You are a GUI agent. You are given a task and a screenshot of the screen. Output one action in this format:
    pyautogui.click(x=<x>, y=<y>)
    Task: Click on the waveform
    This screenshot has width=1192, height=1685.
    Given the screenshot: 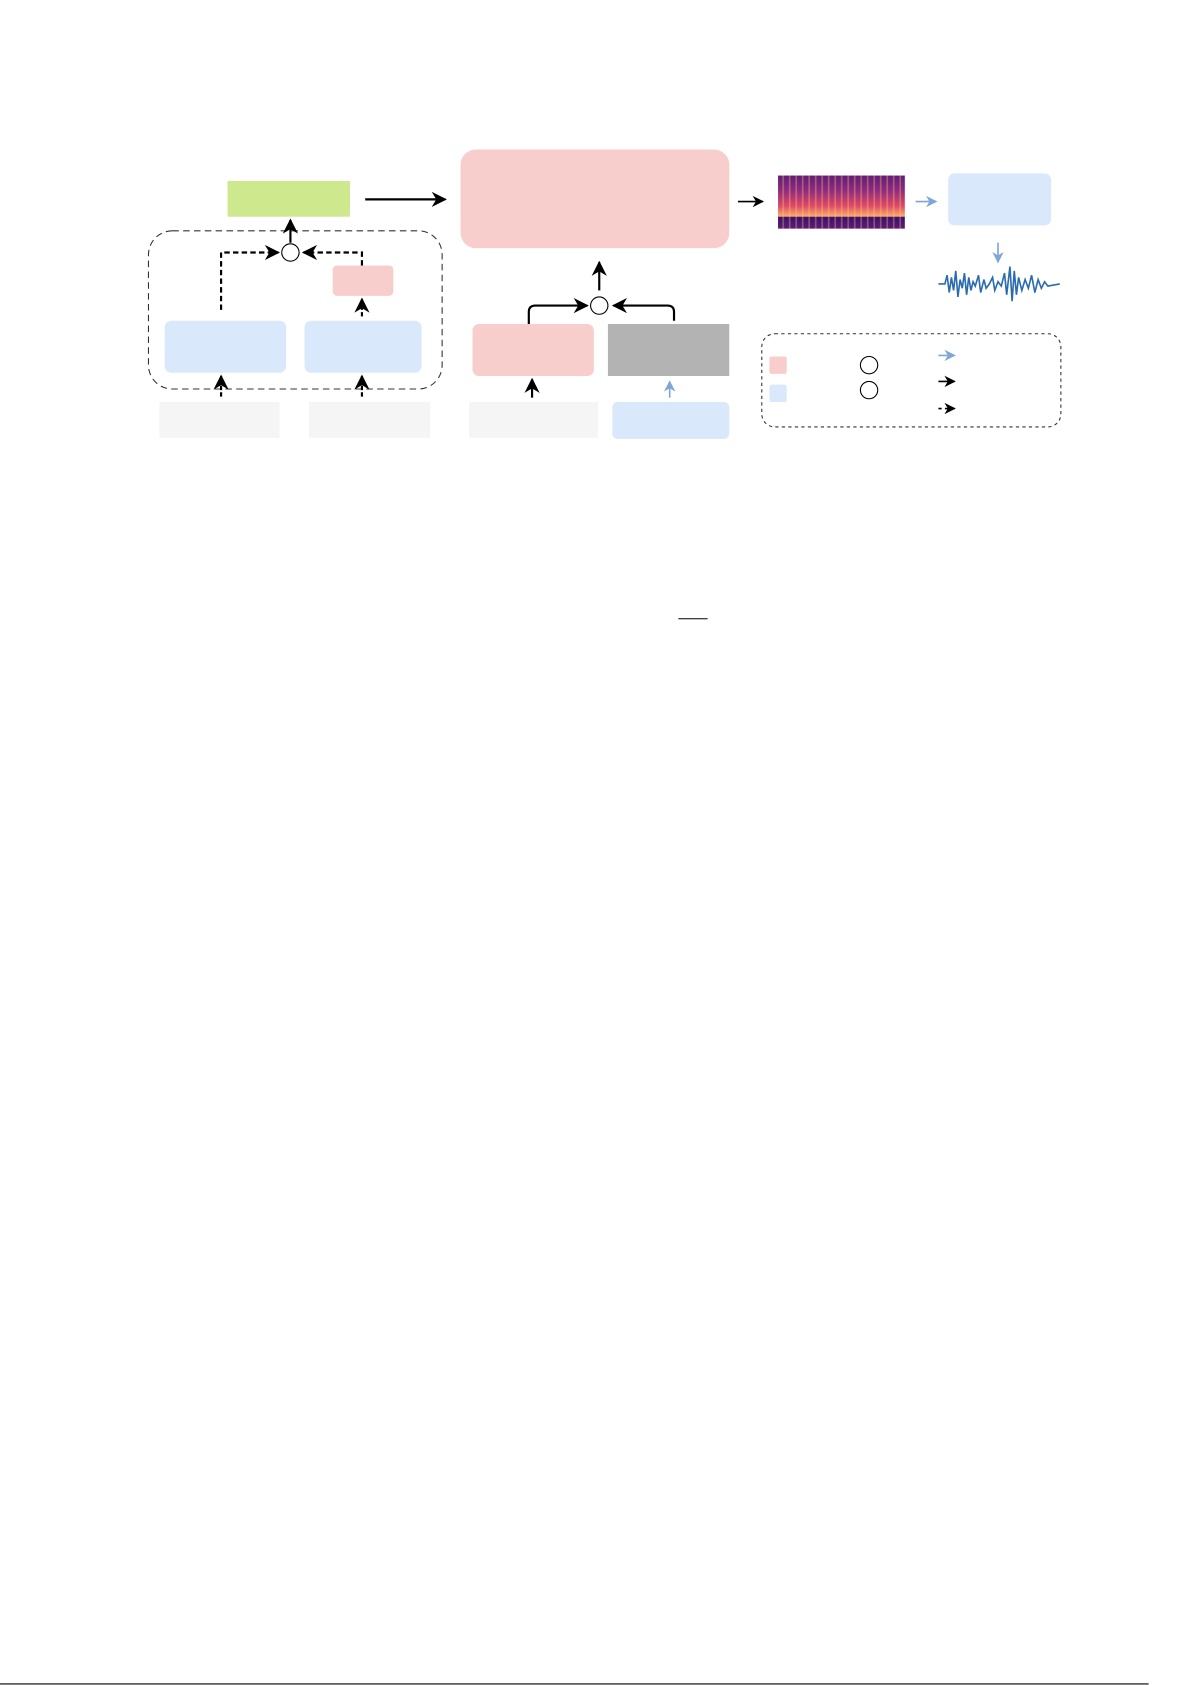 What is the action you would take?
    pyautogui.click(x=999, y=284)
    